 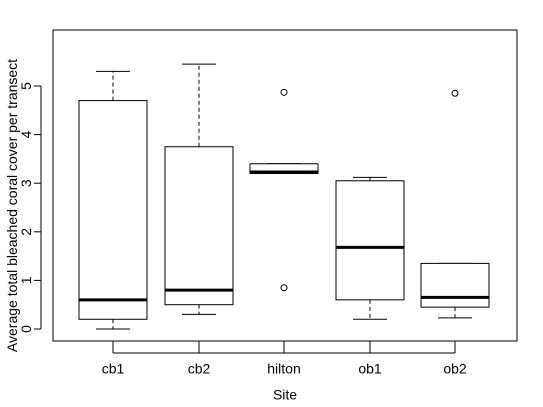 I want to click on y-tick-label-1: 1, so click(x=26, y=280).